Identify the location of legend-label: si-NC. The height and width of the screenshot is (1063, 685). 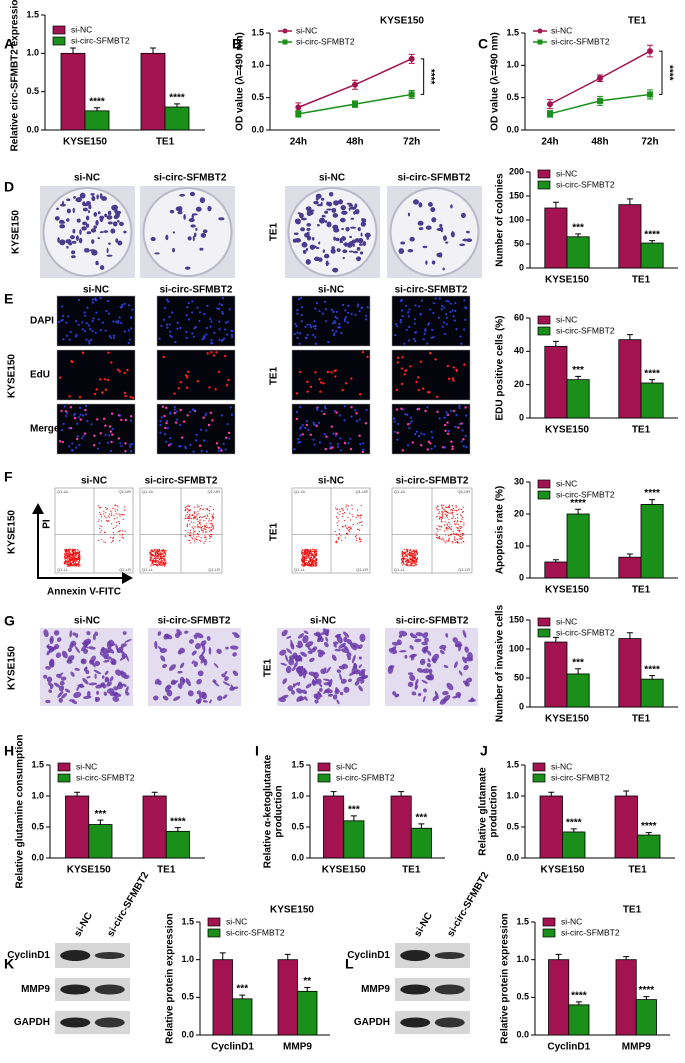
(566, 319).